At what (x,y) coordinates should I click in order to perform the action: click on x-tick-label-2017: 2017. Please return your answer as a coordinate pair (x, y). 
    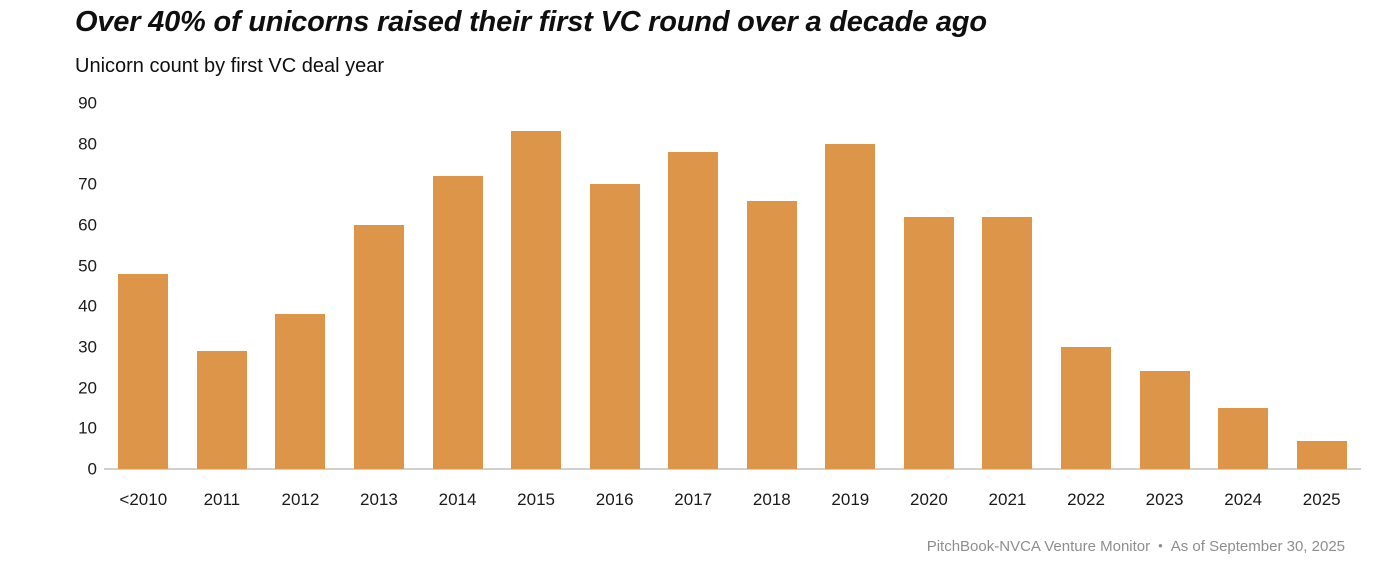
    Looking at the image, I should click on (693, 499).